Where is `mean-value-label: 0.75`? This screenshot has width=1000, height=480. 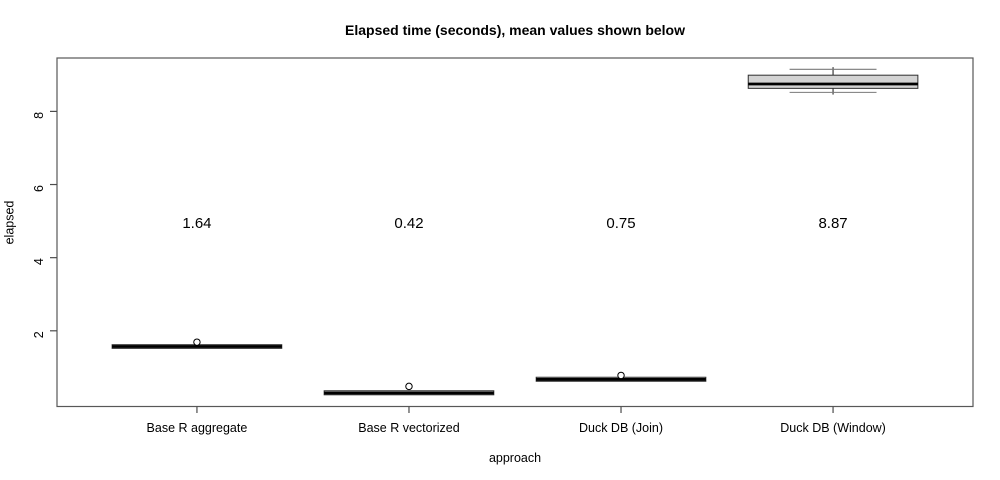 mean-value-label: 0.75 is located at coordinates (620, 223).